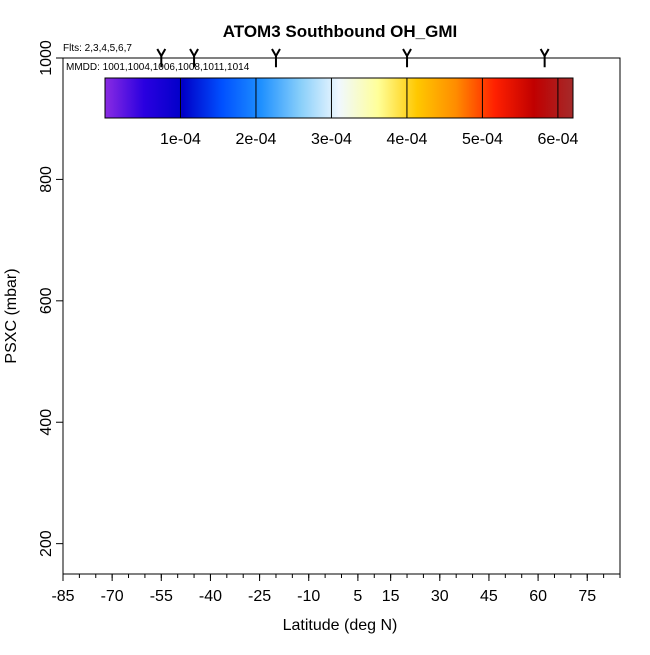 The width and height of the screenshot is (650, 655). I want to click on colorbar-tick-label: 1e-04, so click(180, 139).